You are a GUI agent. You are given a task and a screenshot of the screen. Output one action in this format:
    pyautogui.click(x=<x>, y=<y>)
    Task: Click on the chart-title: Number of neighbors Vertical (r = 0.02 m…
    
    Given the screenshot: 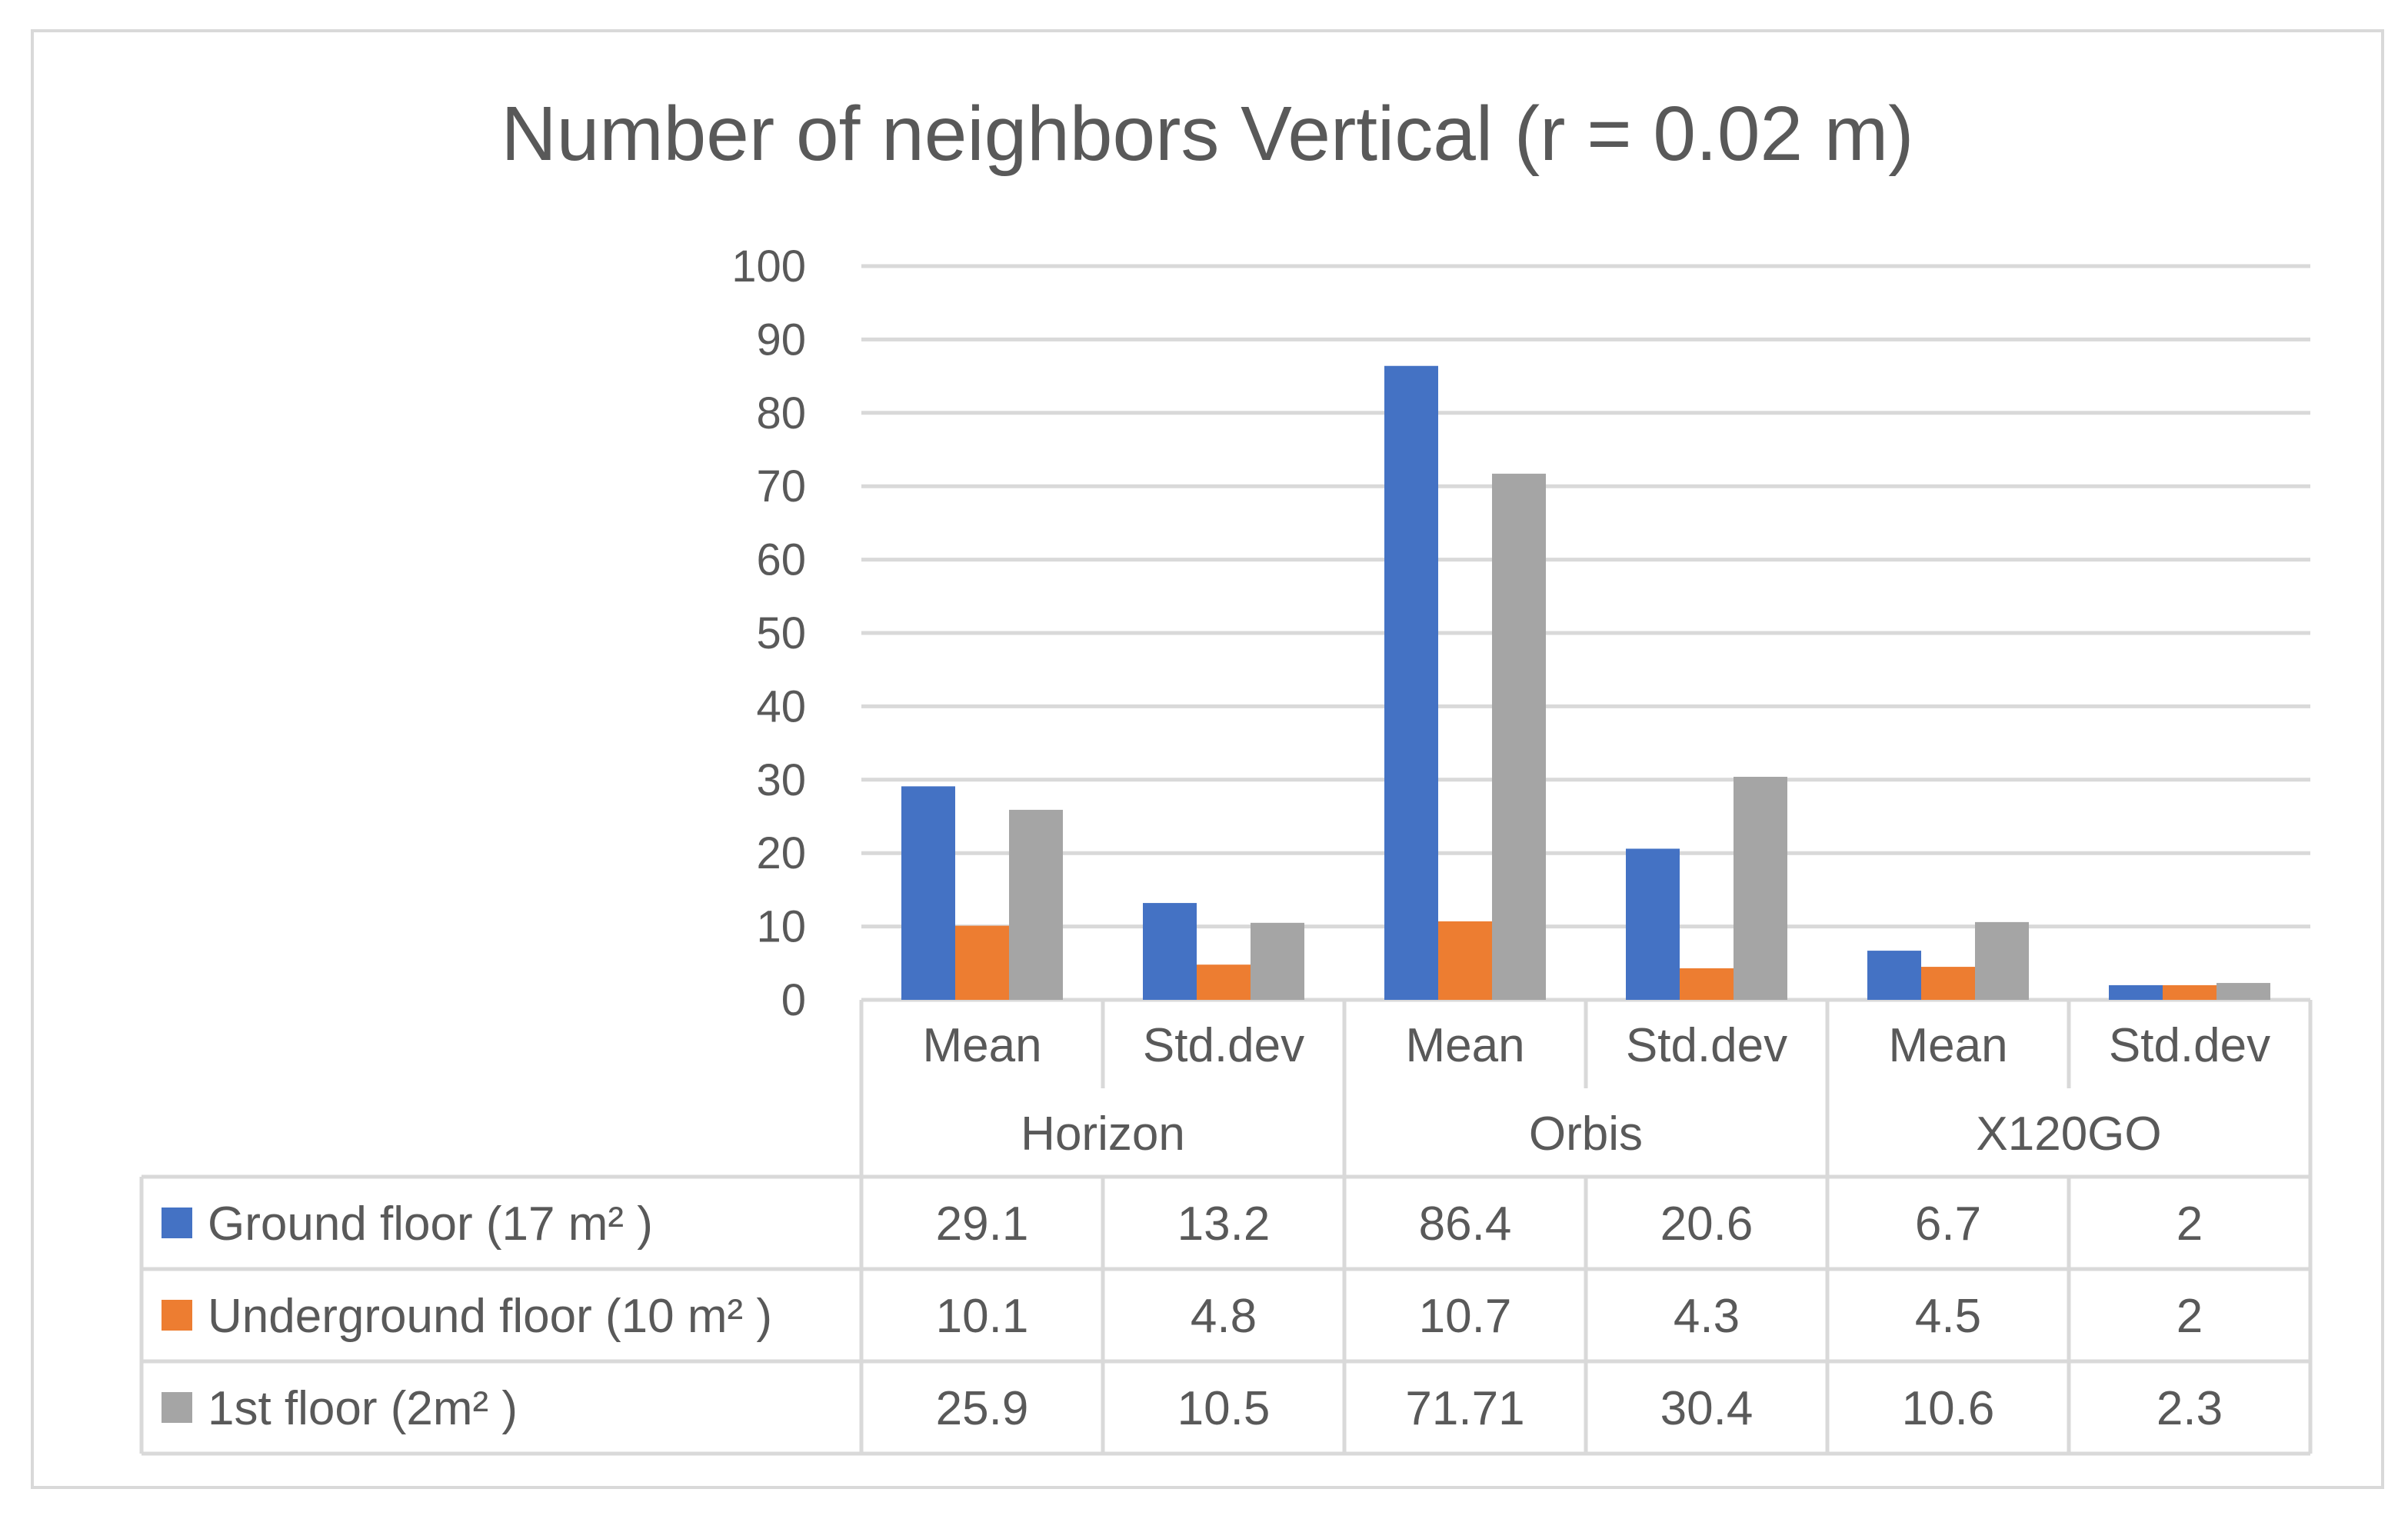 What is the action you would take?
    pyautogui.click(x=1207, y=134)
    